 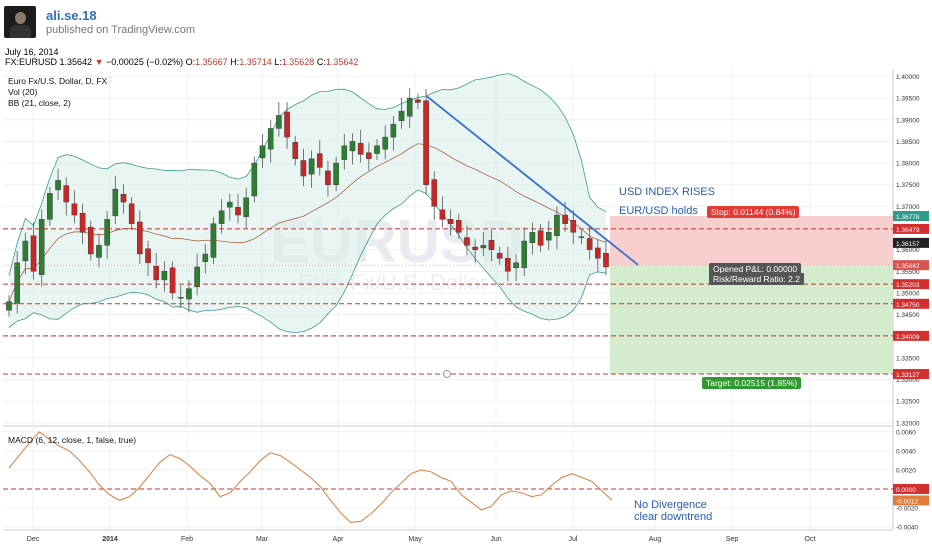 I want to click on stop-label: Stop: 0.01144 (0.84%), so click(x=753, y=212).